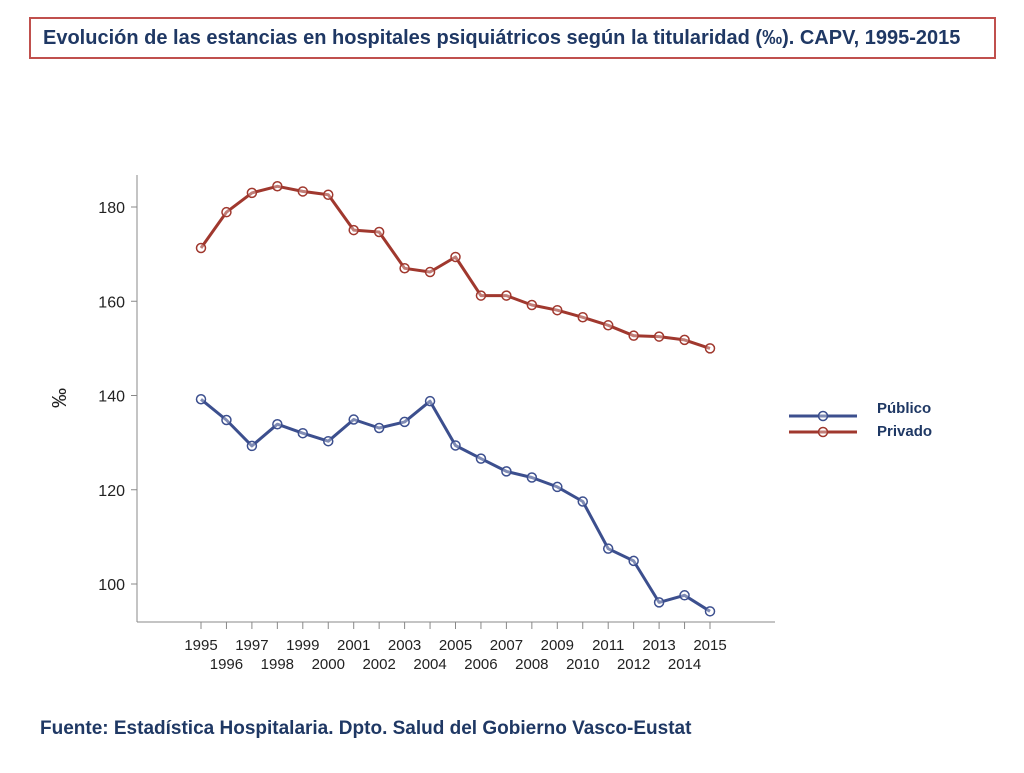  What do you see at coordinates (557, 645) in the screenshot?
I see `x-tick-label: 2009` at bounding box center [557, 645].